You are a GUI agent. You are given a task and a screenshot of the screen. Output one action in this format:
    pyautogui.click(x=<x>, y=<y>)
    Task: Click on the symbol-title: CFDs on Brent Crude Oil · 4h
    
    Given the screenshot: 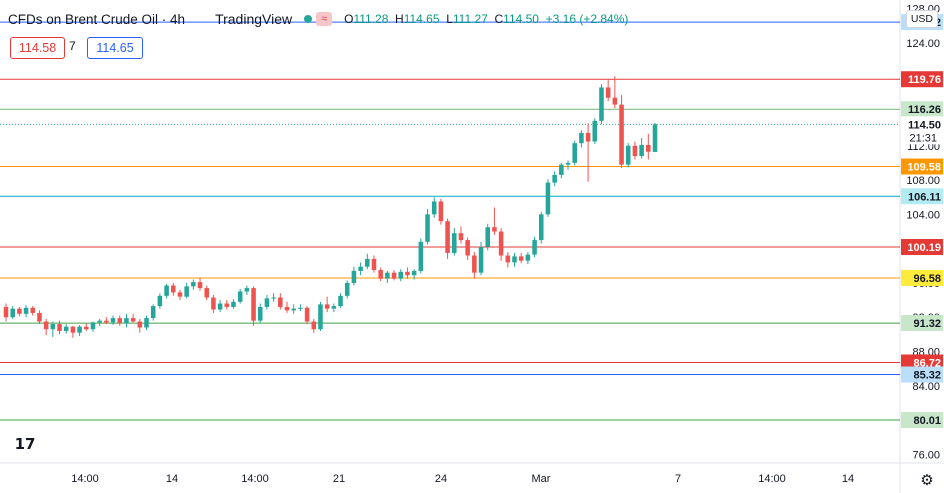 What is the action you would take?
    pyautogui.click(x=97, y=19)
    